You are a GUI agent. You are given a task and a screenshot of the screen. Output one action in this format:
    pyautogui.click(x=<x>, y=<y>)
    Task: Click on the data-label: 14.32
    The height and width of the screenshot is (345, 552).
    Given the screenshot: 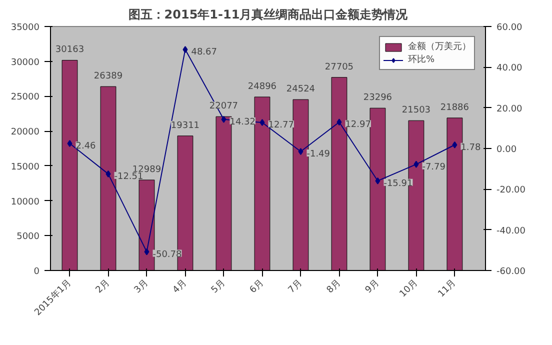 What is the action you would take?
    pyautogui.click(x=243, y=122)
    